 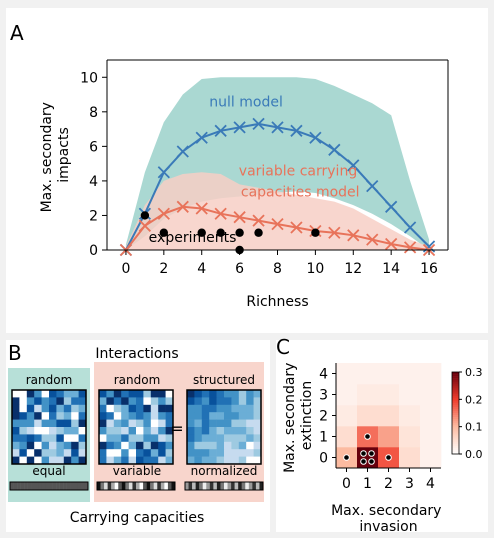 I want to click on heatmap-y-tick-label-2: 2, so click(x=323, y=417).